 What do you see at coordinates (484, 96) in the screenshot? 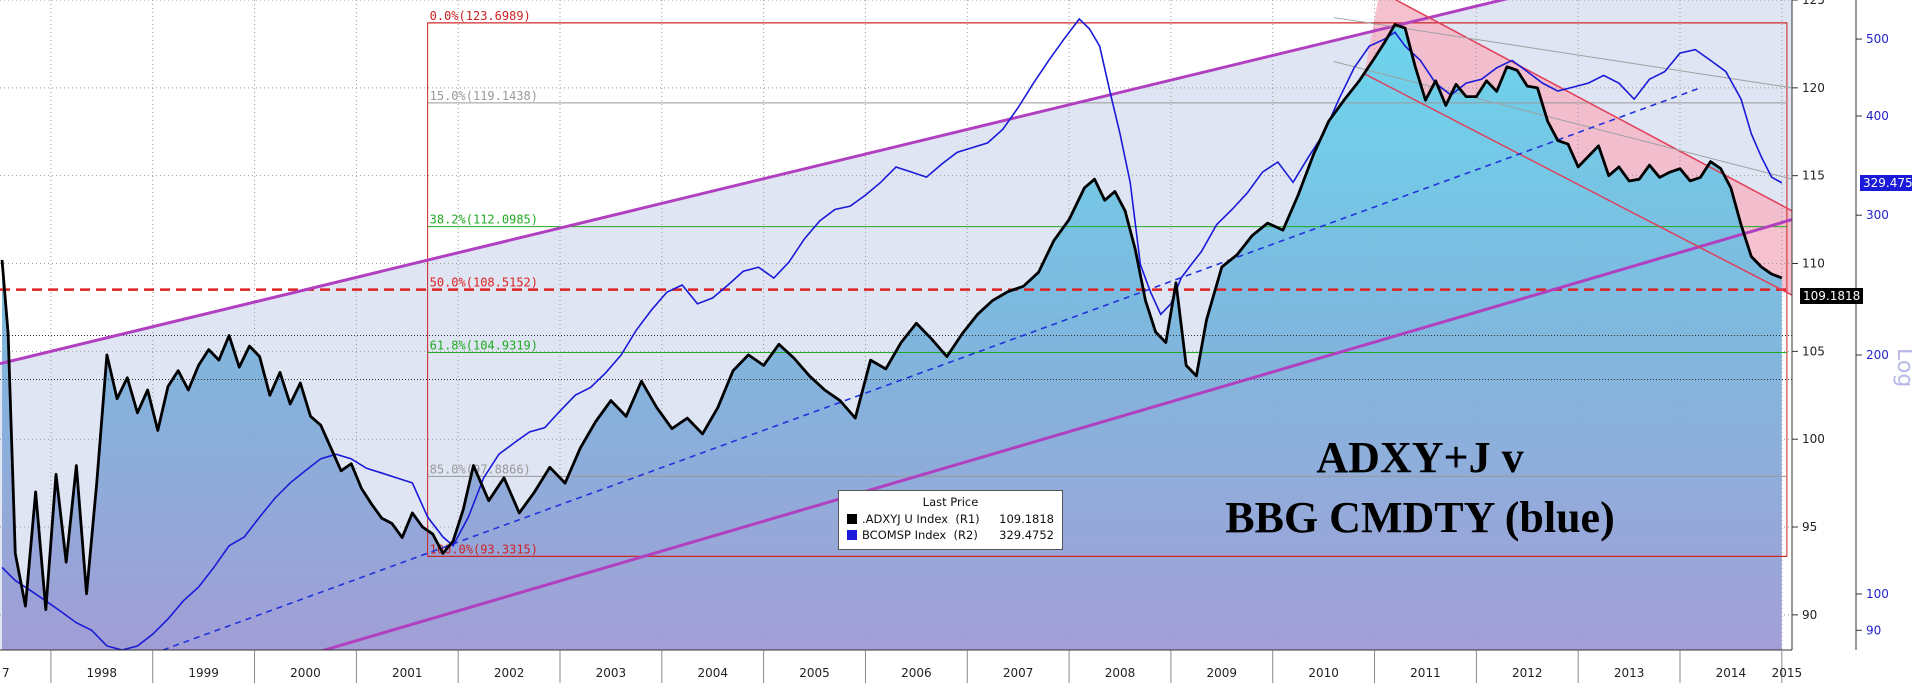
I see `fib-level-label: 15.0%(119.1438)` at bounding box center [484, 96].